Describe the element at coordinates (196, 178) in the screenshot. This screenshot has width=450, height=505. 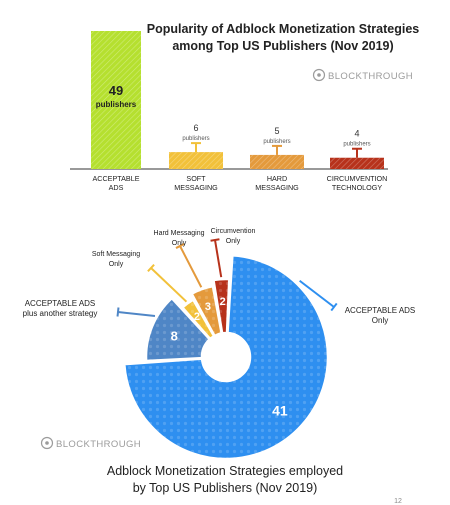
I see `bar-category-label: SOFT` at that location.